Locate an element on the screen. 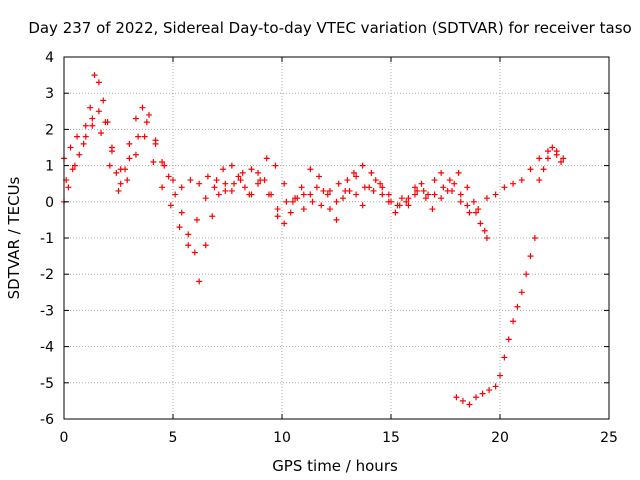  y-tick-label: -1 is located at coordinates (47, 239).